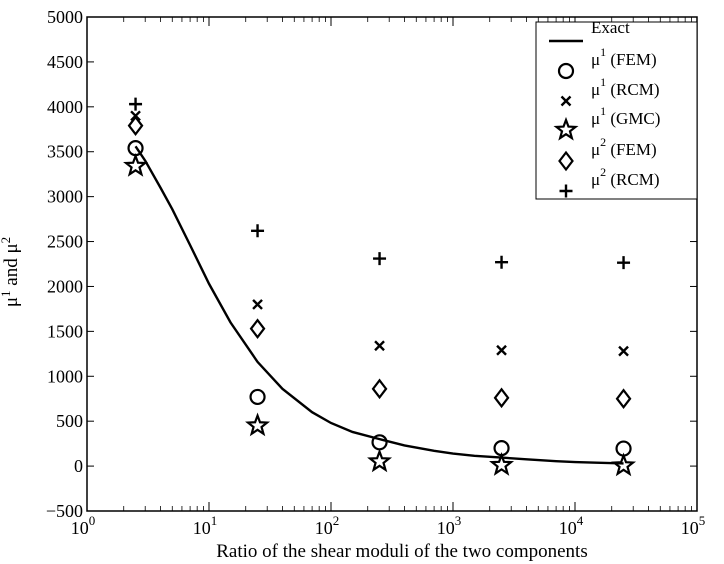 This screenshot has width=724, height=564. I want to click on y-tick-label: −500, so click(64, 511).